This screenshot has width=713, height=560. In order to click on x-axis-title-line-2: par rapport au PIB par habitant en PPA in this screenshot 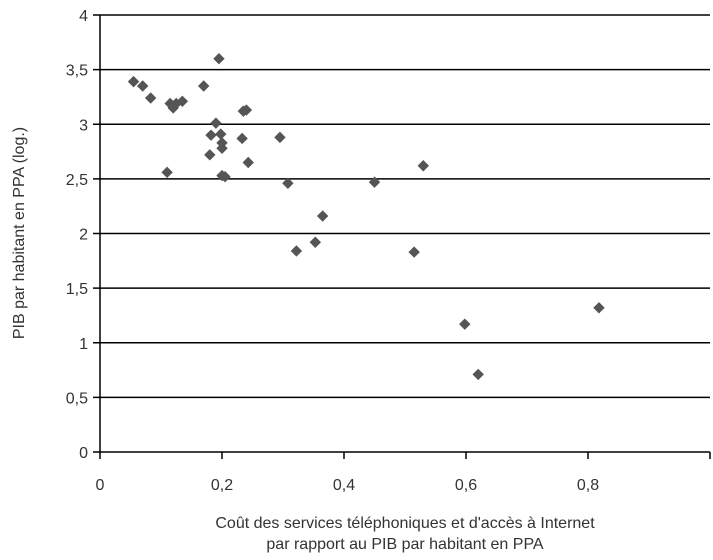, I will do `click(405, 544)`.